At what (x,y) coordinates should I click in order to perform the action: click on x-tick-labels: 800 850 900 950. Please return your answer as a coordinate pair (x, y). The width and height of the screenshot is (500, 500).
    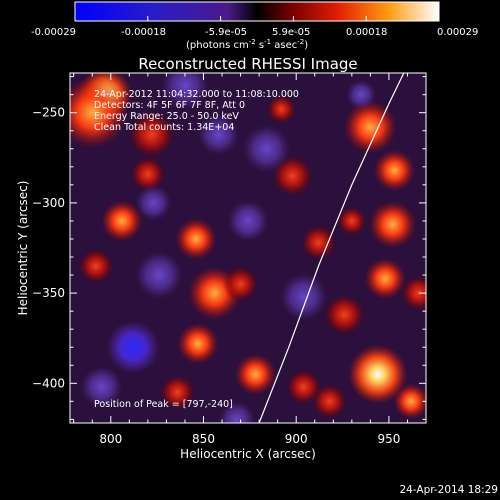
    Looking at the image, I should click on (249, 439).